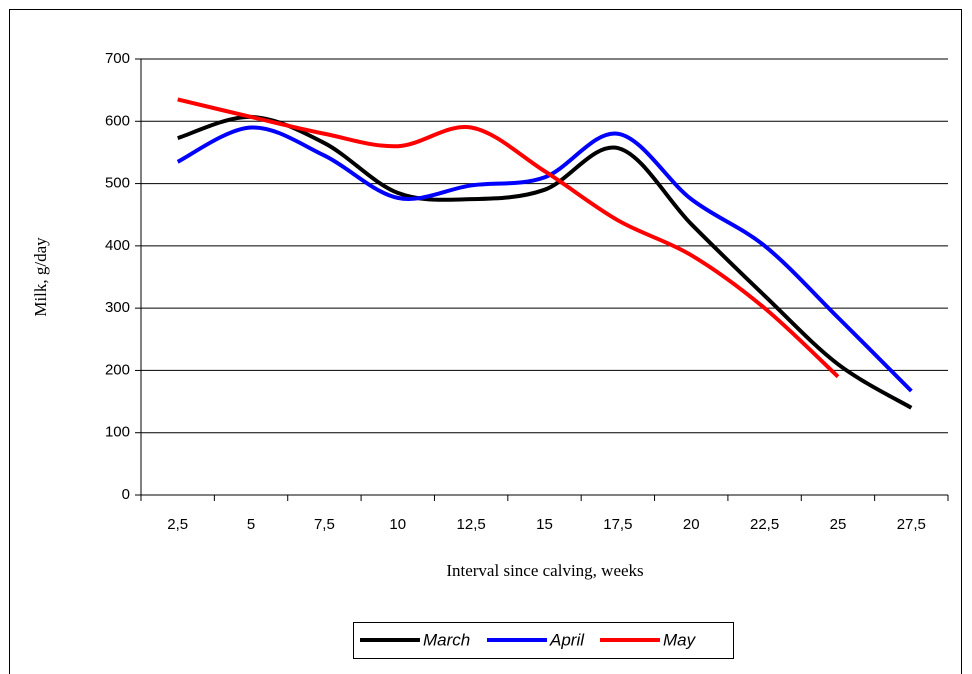 The height and width of the screenshot is (674, 972). Describe the element at coordinates (40, 277) in the screenshot. I see `y-axis-title: Milk, g/day` at that location.